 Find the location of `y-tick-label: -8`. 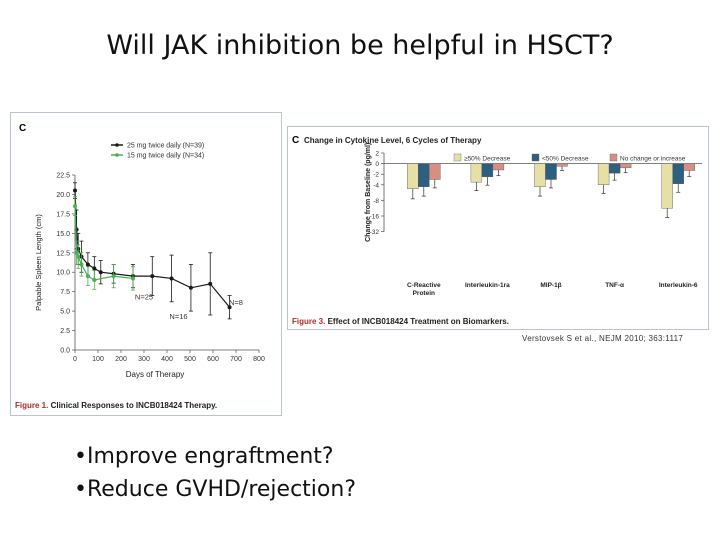

y-tick-label: -8 is located at coordinates (376, 201).